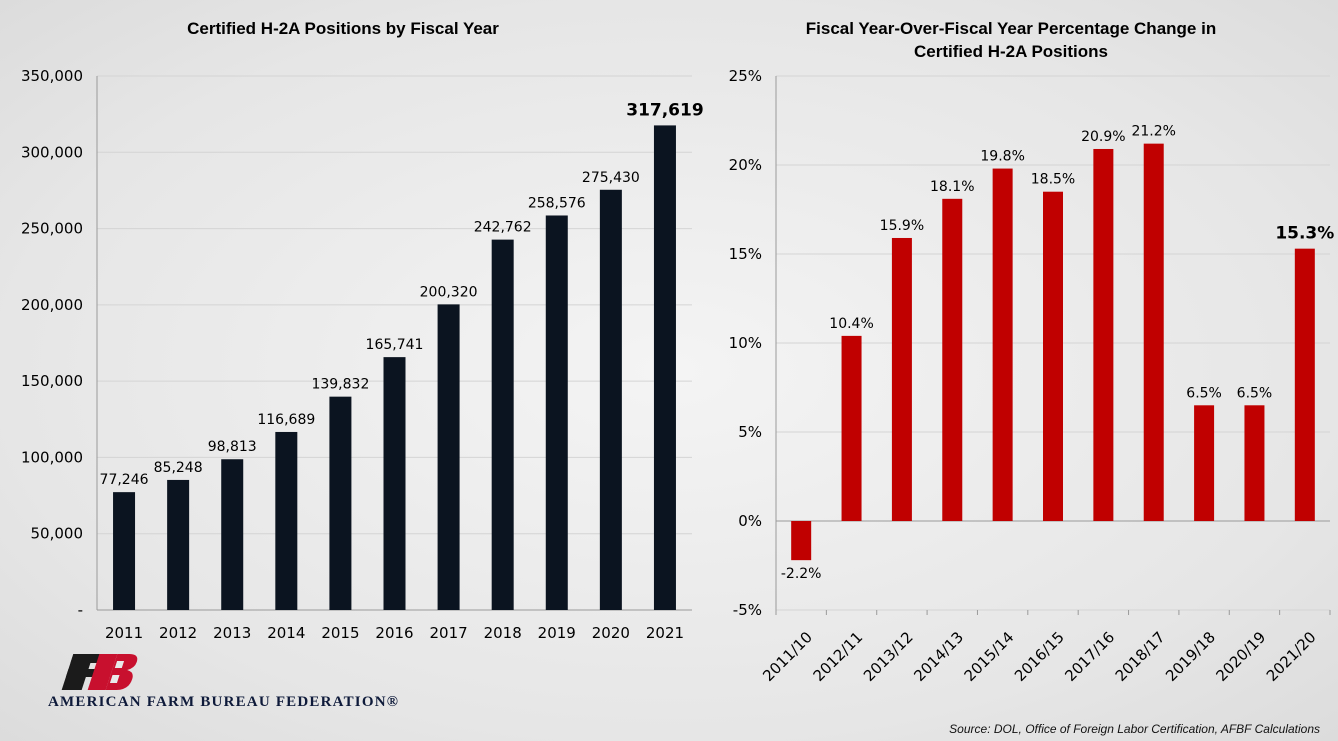 The width and height of the screenshot is (1338, 741). What do you see at coordinates (611, 633) in the screenshot?
I see `chart-0-category-label: 2020` at bounding box center [611, 633].